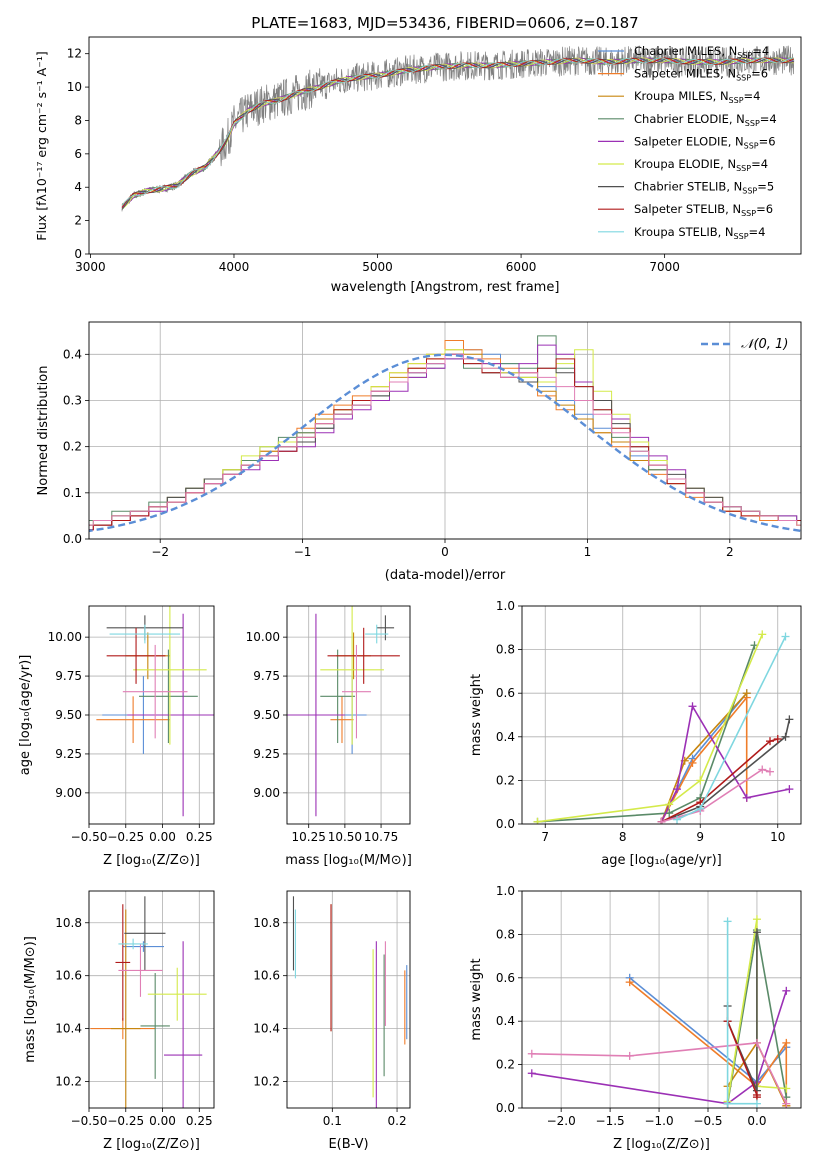  What do you see at coordinates (377, 267) in the screenshot?
I see `x-tick-label: 5000` at bounding box center [377, 267].